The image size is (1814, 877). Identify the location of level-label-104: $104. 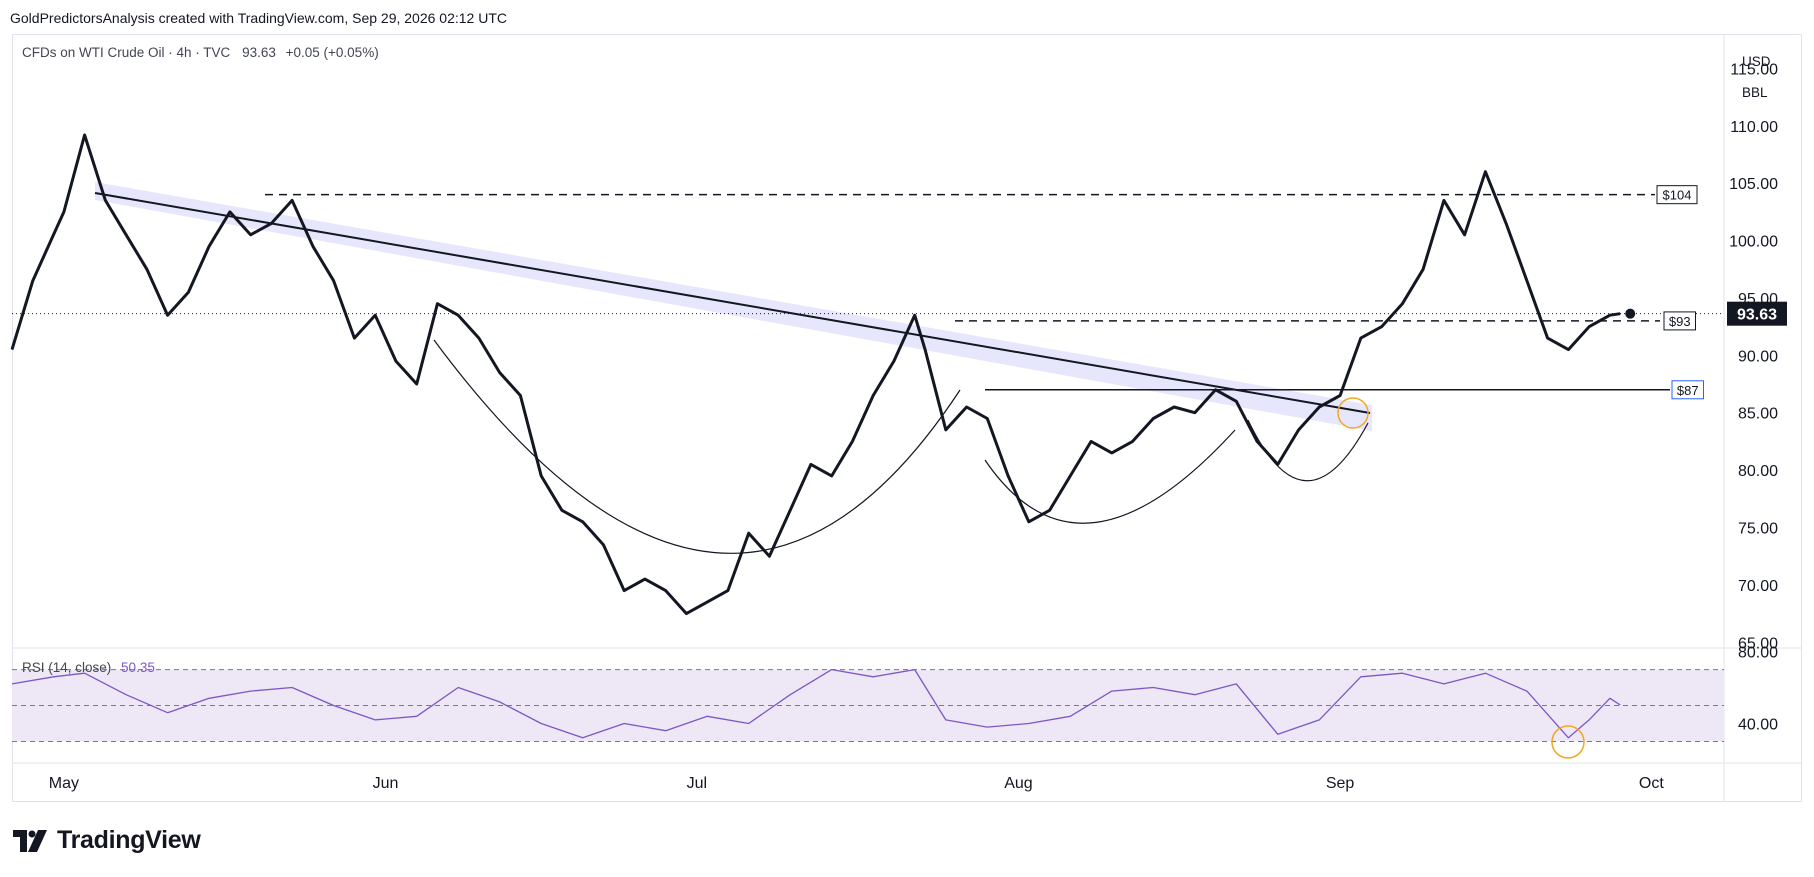
(1677, 195).